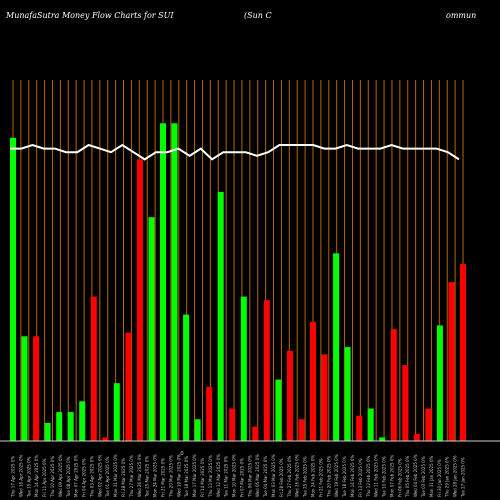  Describe the element at coordinates (265, 477) in the screenshot. I see `x-tick-label: Tue 04 Mar 2025 0%` at that location.